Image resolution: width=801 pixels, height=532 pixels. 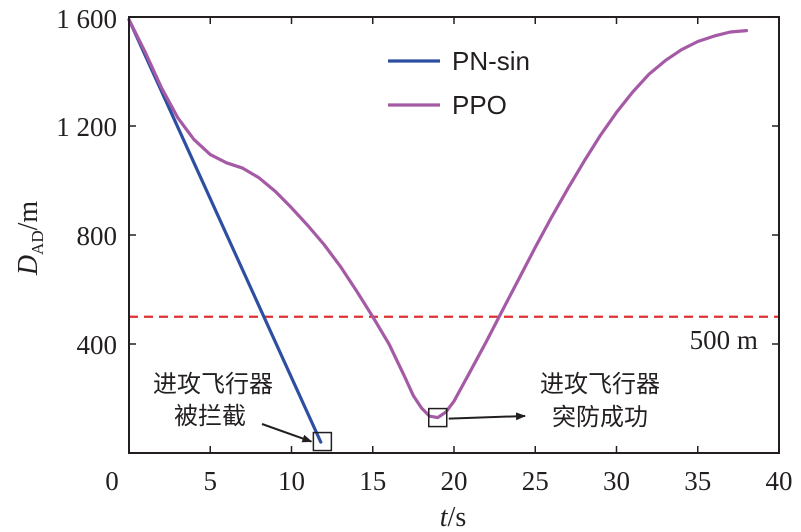 What do you see at coordinates (97, 236) in the screenshot?
I see `y-tick-label-800: 800` at bounding box center [97, 236].